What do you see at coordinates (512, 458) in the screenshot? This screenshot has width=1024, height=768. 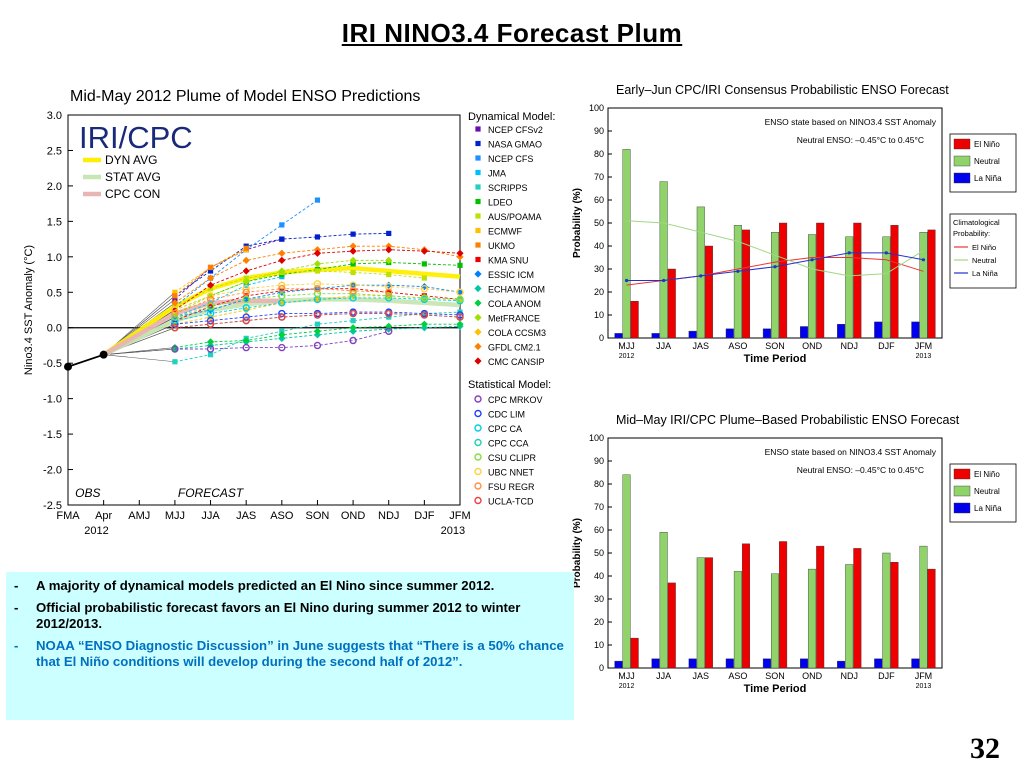 I see `legend-label: CSU CLIPR` at bounding box center [512, 458].